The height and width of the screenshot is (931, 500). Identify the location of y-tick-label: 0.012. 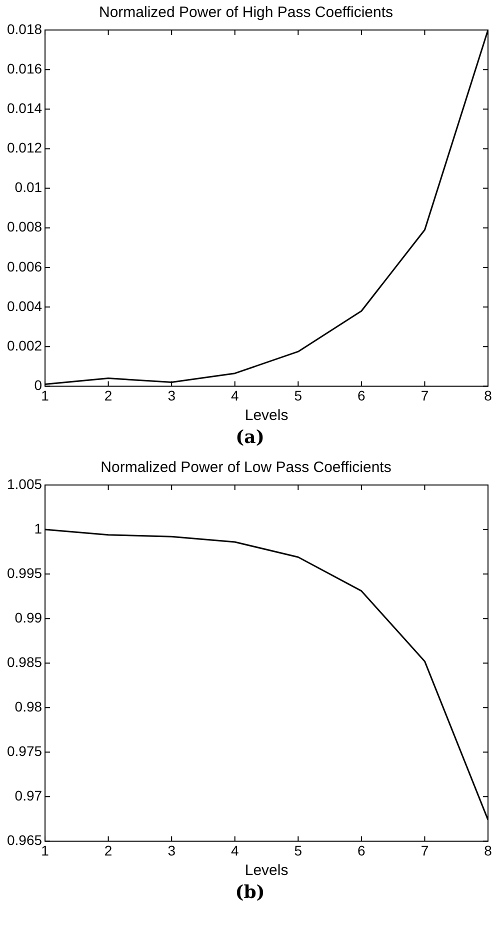
(24, 148).